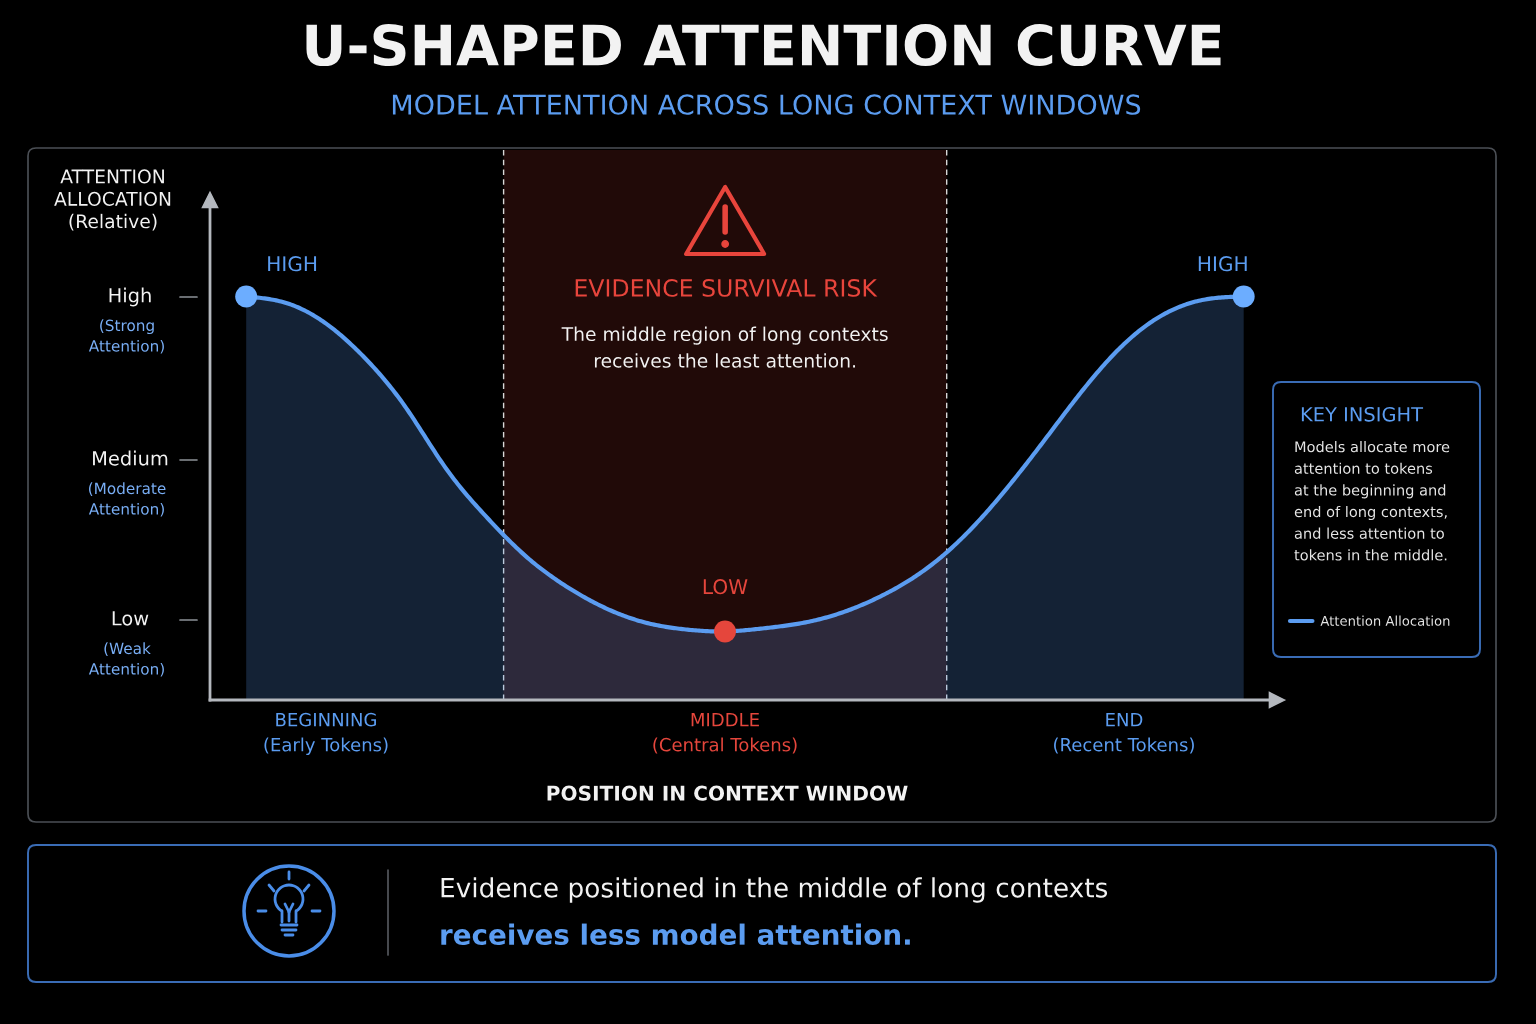  What do you see at coordinates (1124, 733) in the screenshot?
I see `x-tick-label: END (Recent Tokens)` at bounding box center [1124, 733].